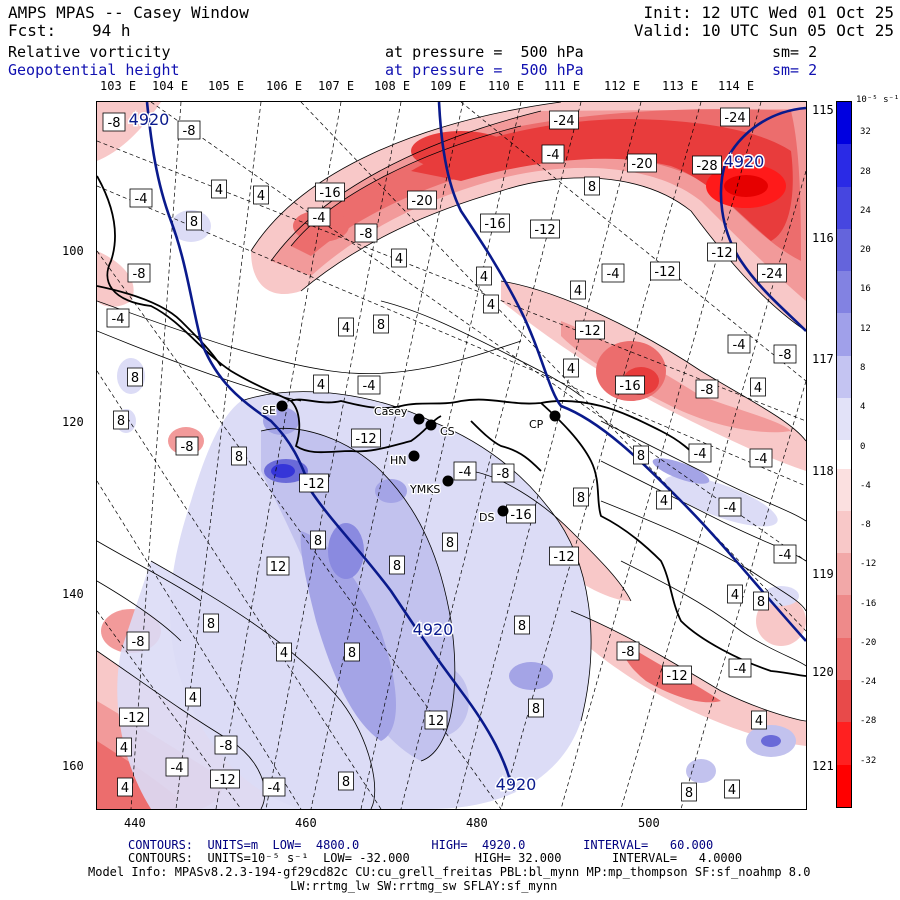 The width and height of the screenshot is (900, 900). What do you see at coordinates (73, 422) in the screenshot?
I see `y-tick-label: 120` at bounding box center [73, 422].